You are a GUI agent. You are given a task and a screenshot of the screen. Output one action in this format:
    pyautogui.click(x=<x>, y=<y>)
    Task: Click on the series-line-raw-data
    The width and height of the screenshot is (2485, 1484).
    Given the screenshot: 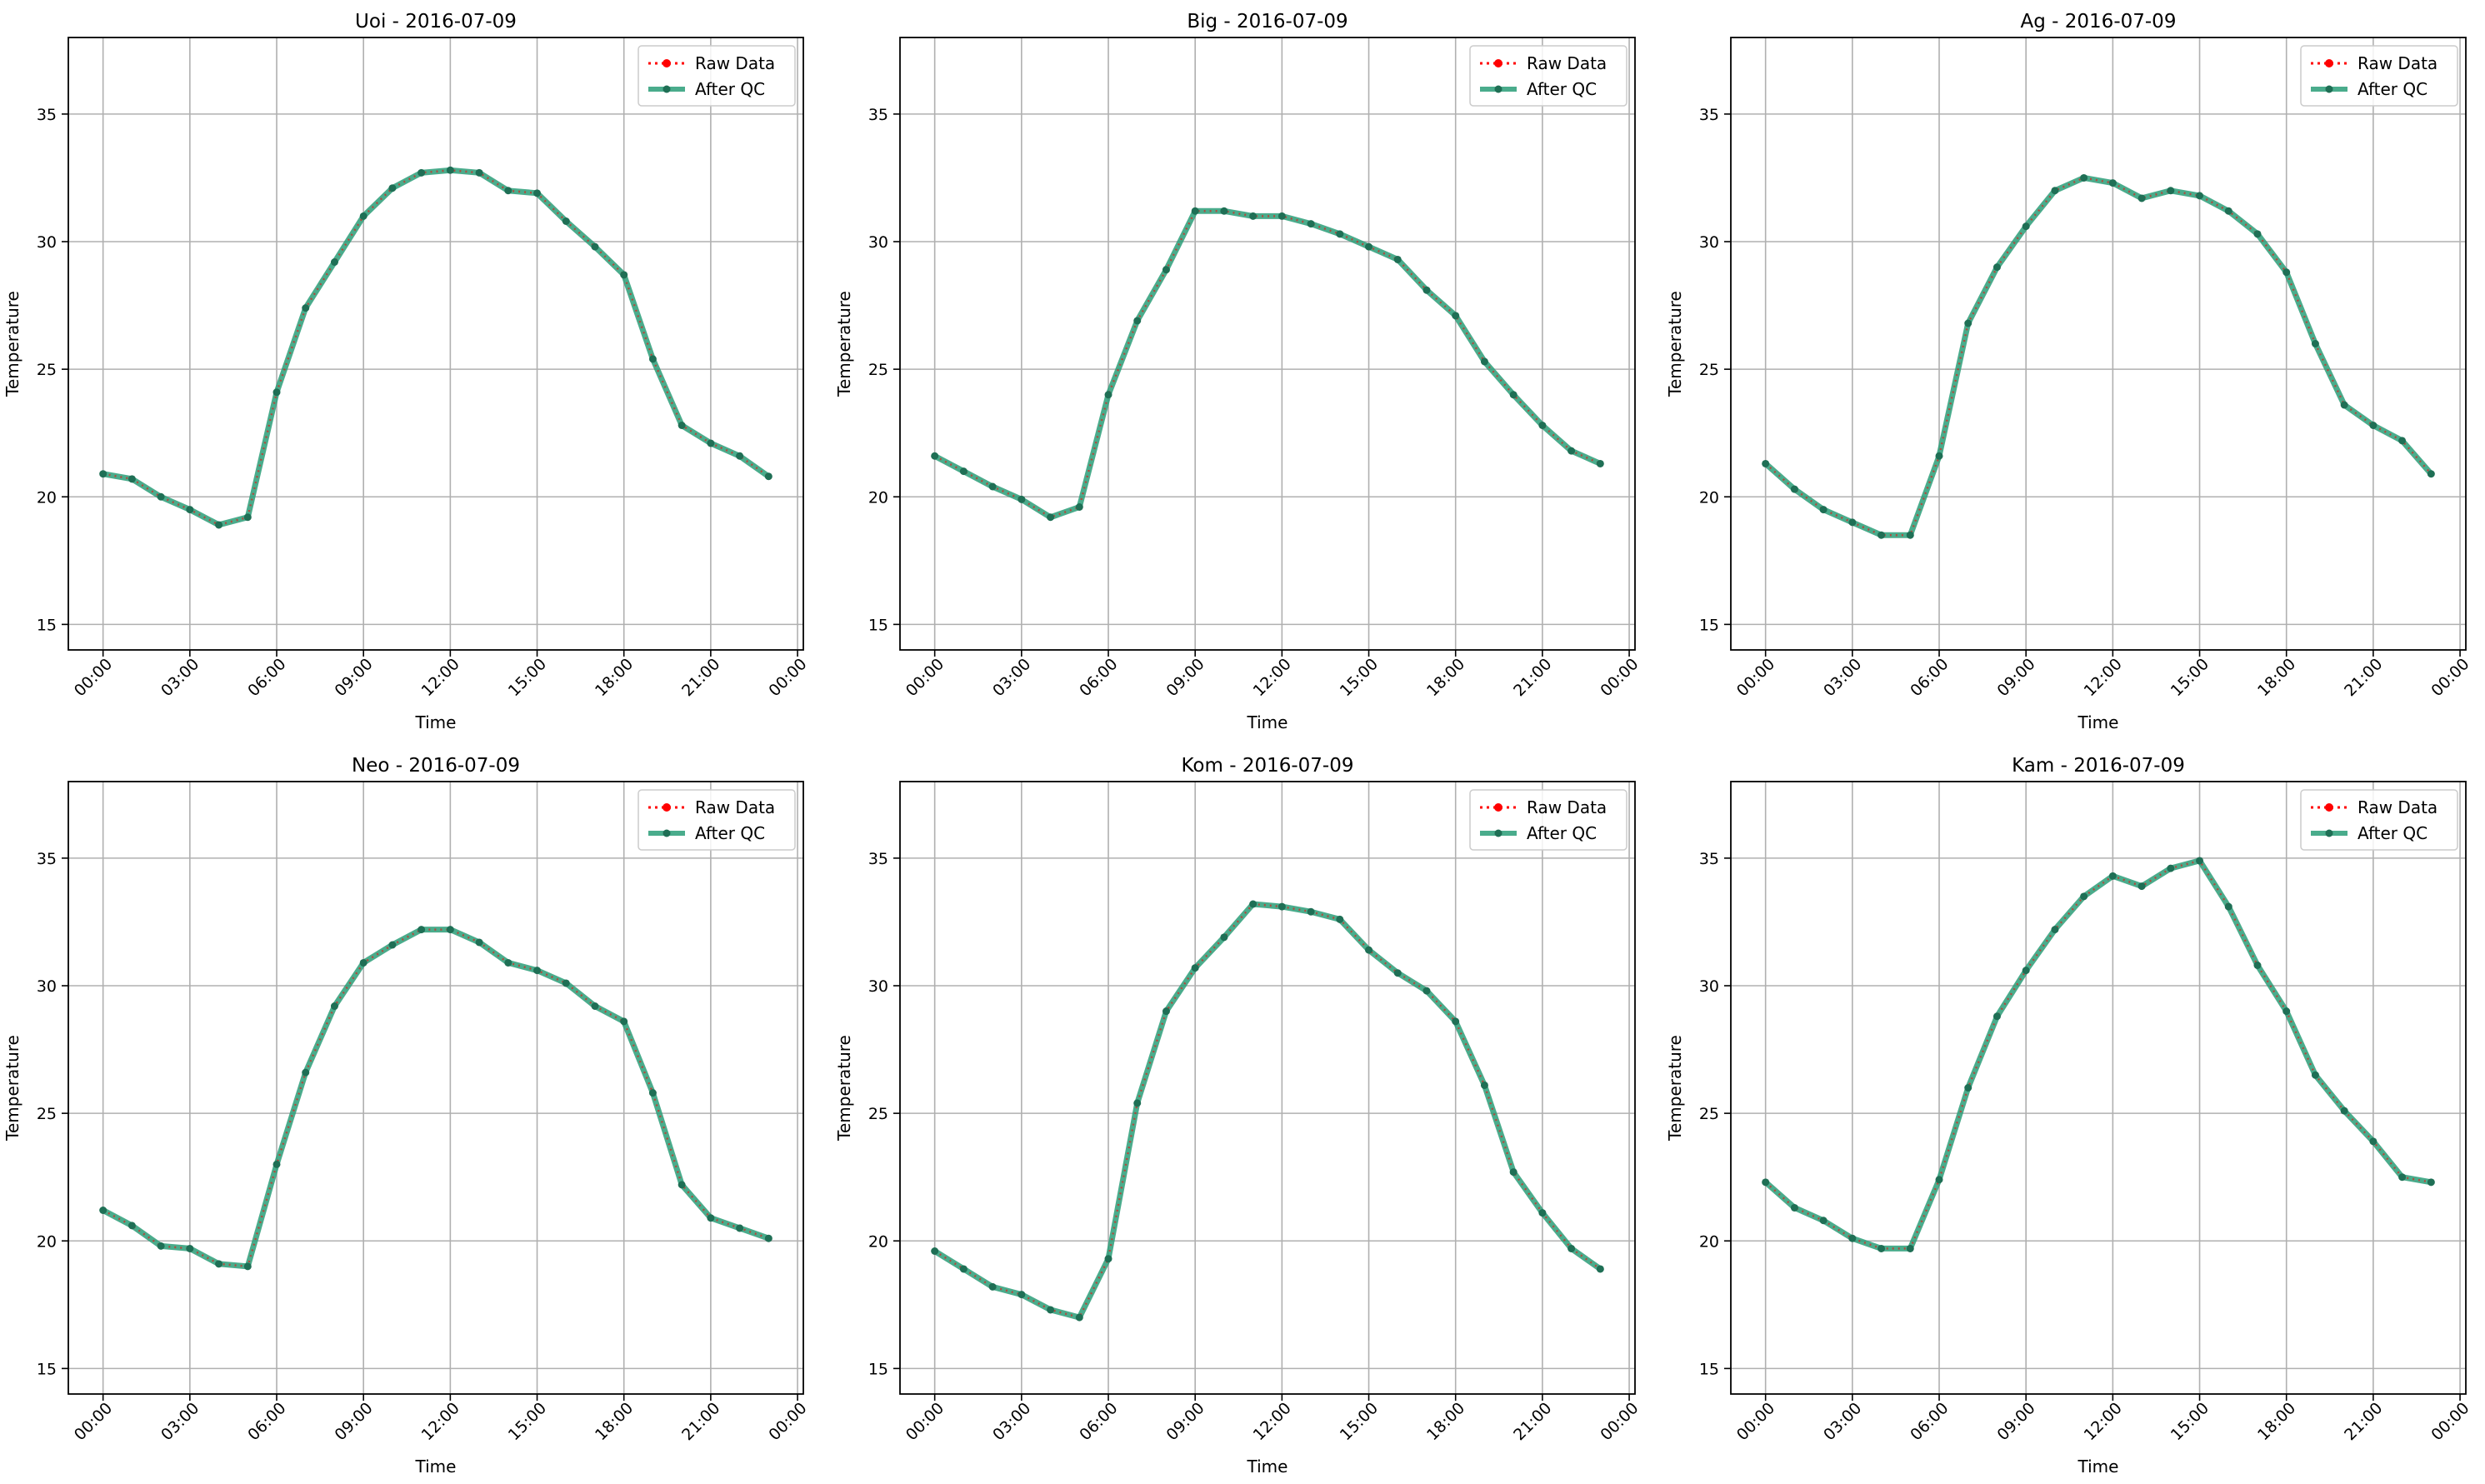 What is the action you would take?
    pyautogui.click(x=1267, y=364)
    